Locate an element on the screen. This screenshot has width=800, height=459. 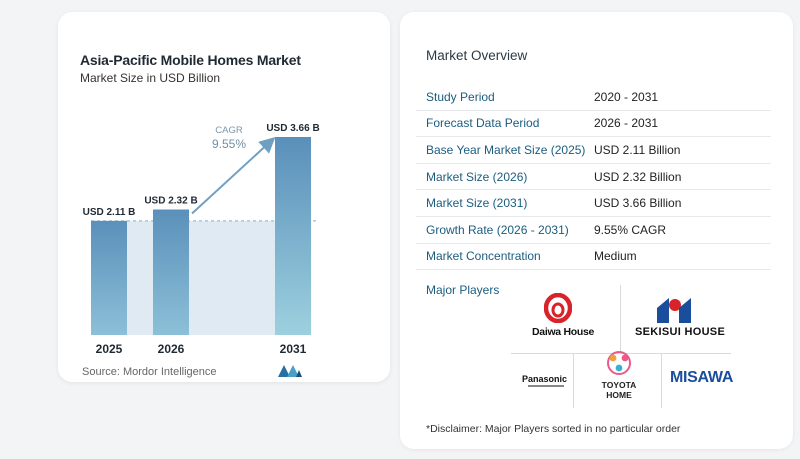
mordor-logo-icon is located at coordinates (290, 371).